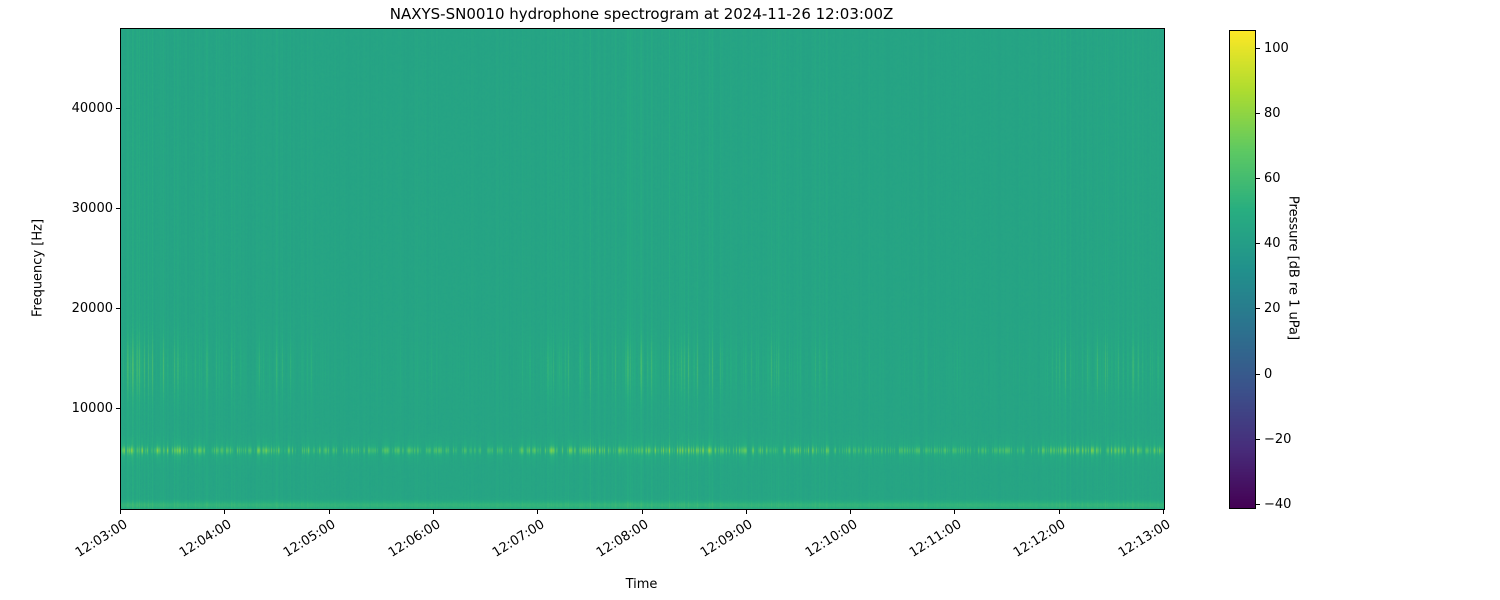 The width and height of the screenshot is (1500, 600). I want to click on colorbar, so click(1242, 269).